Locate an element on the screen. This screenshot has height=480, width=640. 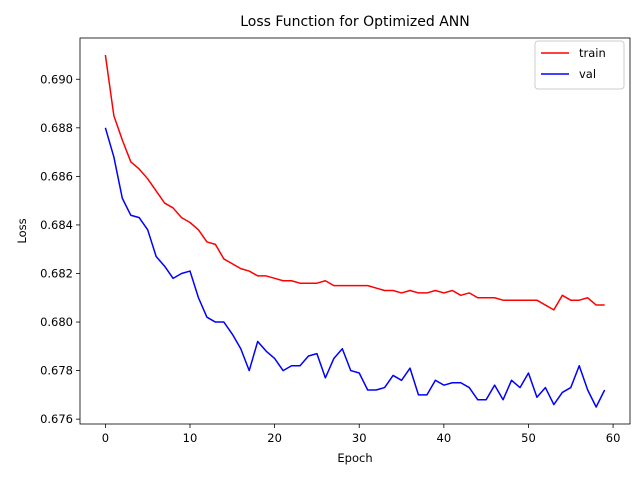
x-tick-label: 10 is located at coordinates (190, 438).